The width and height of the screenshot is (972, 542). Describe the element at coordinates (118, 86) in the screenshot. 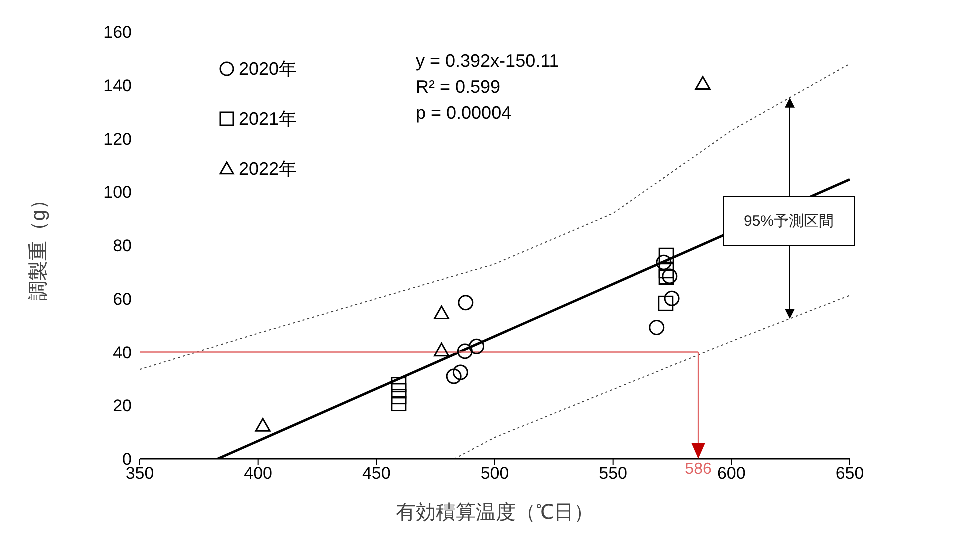

I see `y-tick-label: 140` at that location.